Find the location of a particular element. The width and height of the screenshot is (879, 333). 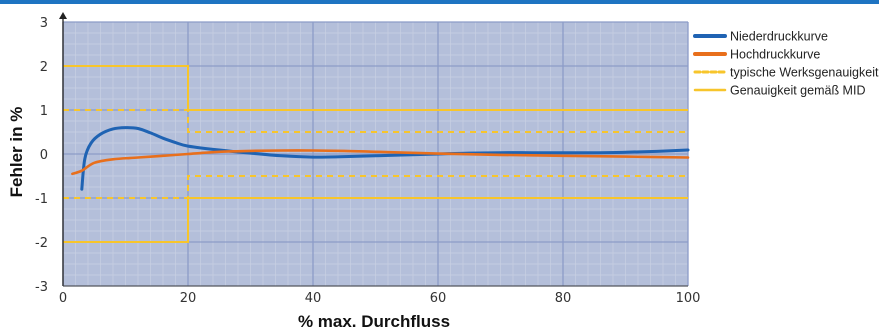

hochdruck-curve is located at coordinates (380, 162).